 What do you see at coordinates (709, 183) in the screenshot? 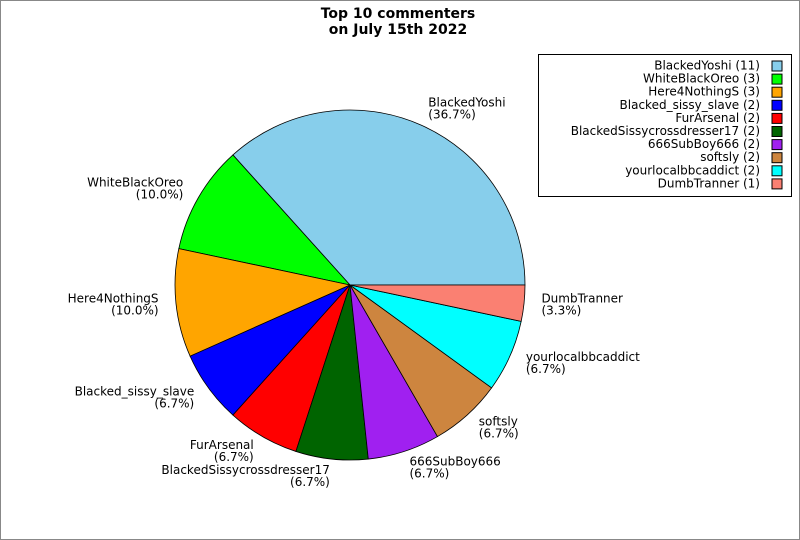
I see `legend-label: DumbTranner (1)` at bounding box center [709, 183].